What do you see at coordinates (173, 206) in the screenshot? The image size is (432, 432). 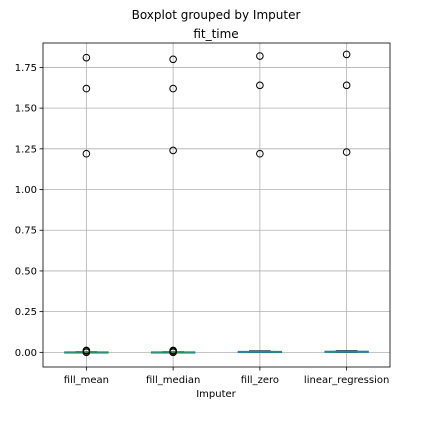 I see `box-fill_median` at bounding box center [173, 206].